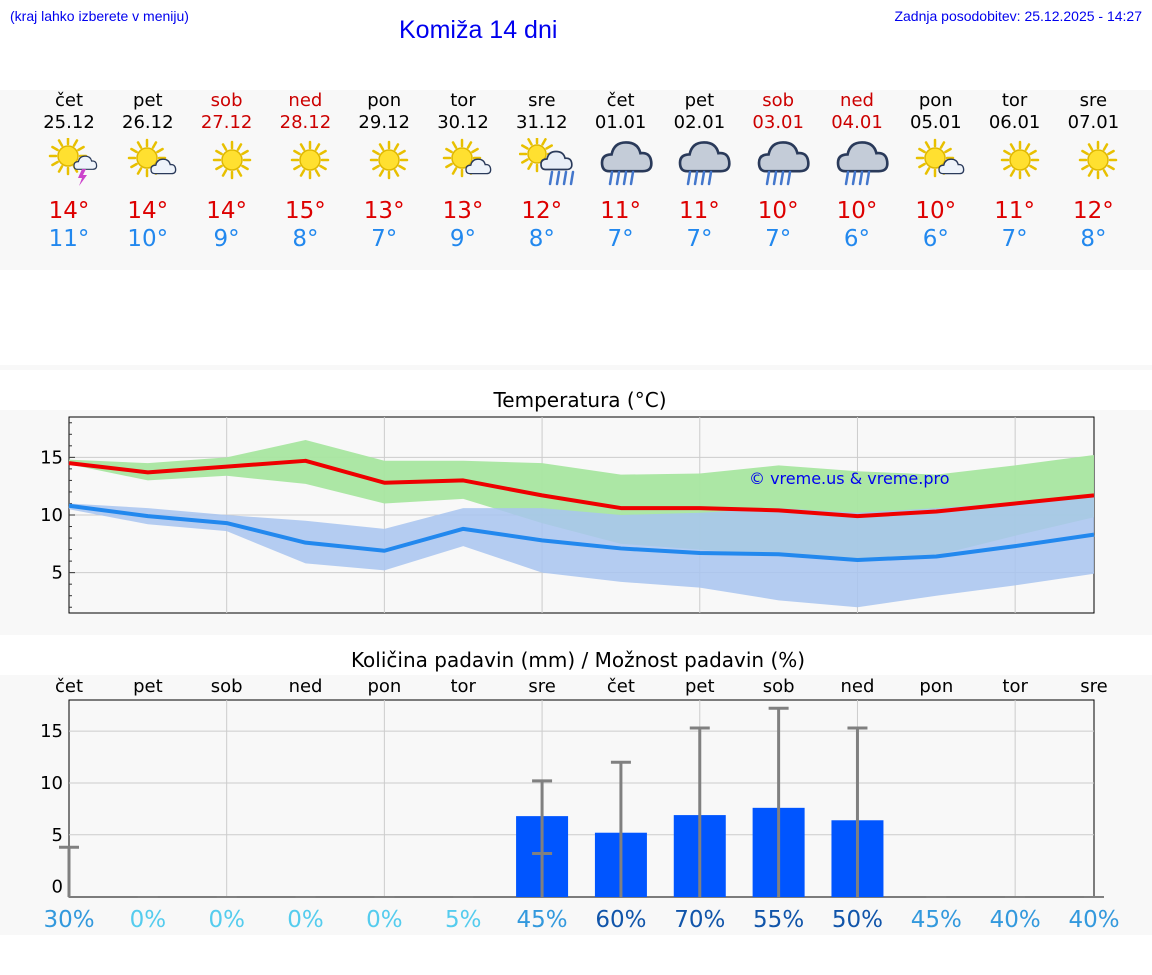 The height and width of the screenshot is (975, 1152). I want to click on precipitation-probability: 70%, so click(699, 920).